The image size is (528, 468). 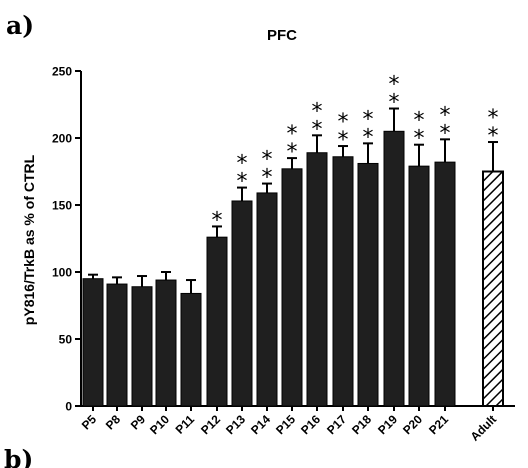 I want to click on panel-label-b: b), so click(x=18, y=456).